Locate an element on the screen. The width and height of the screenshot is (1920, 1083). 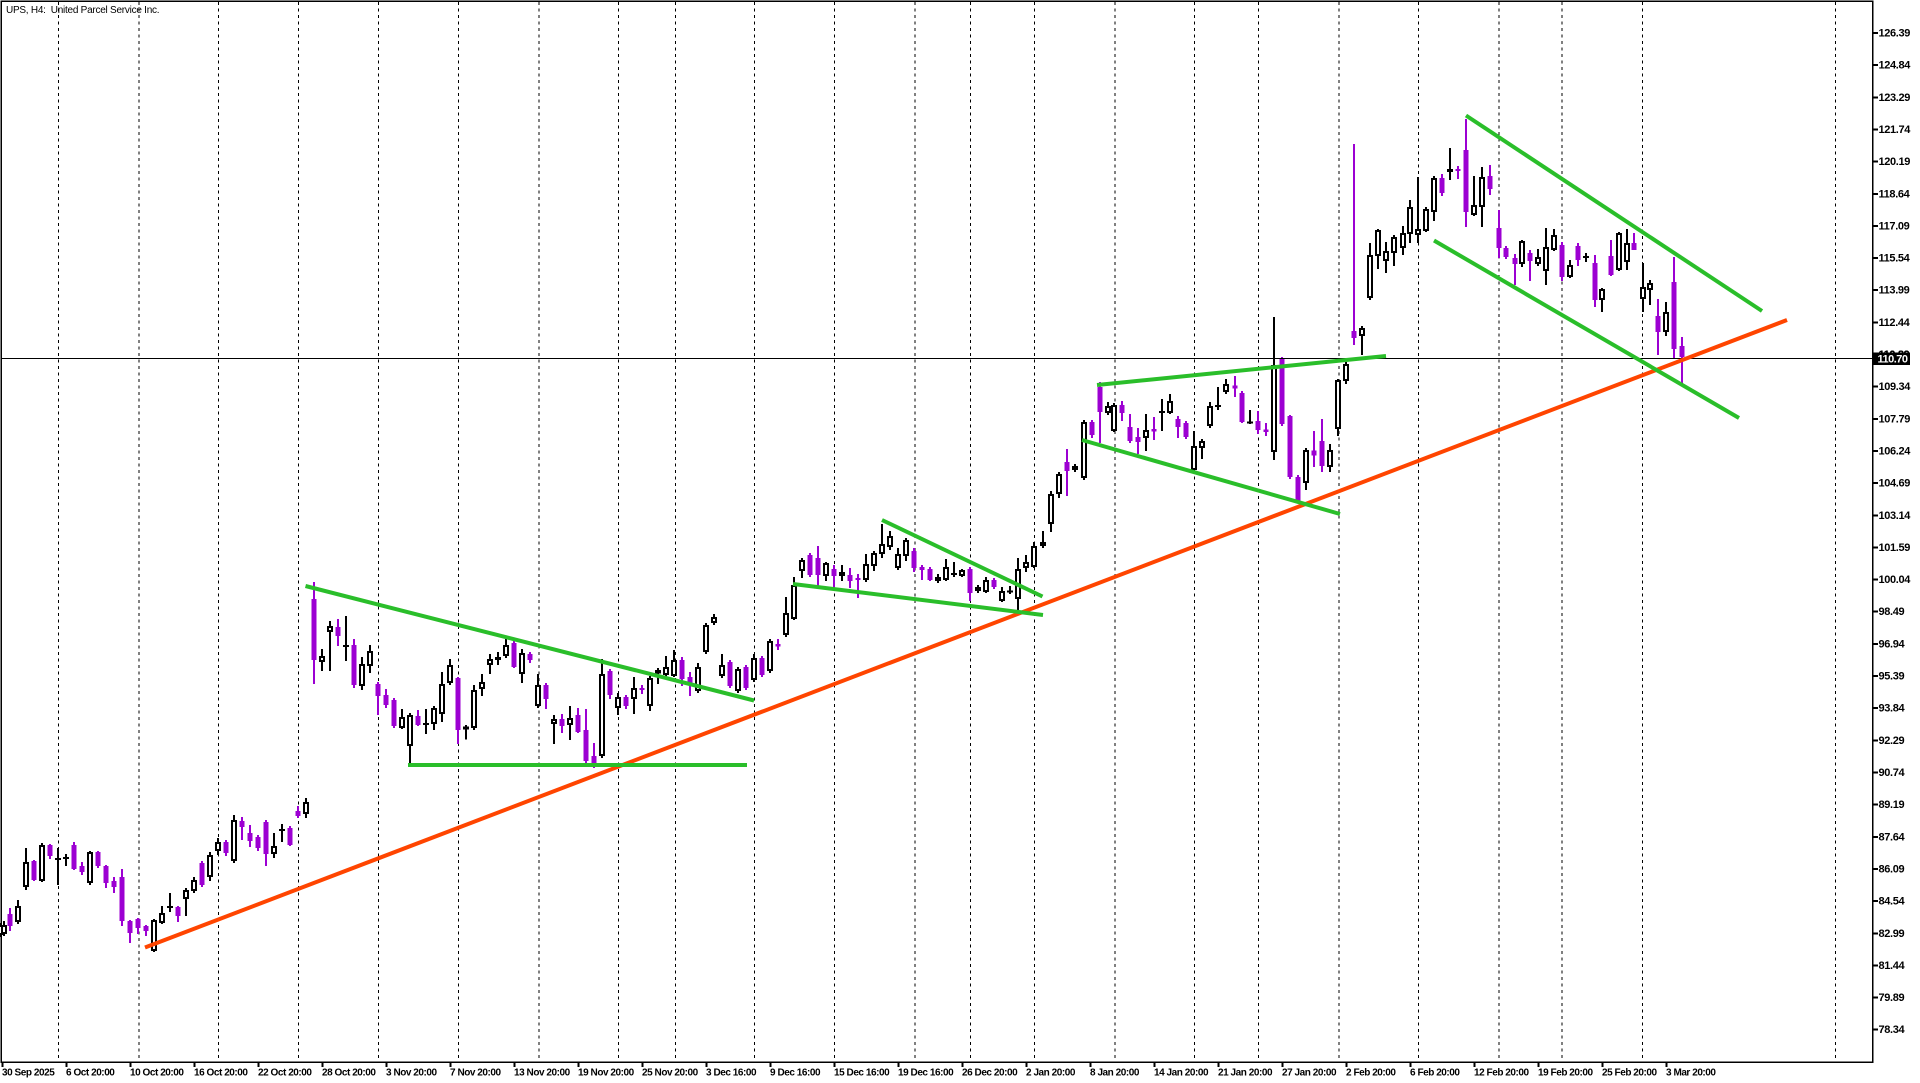
svg-text: 123.29 is located at coordinates (1895, 98).